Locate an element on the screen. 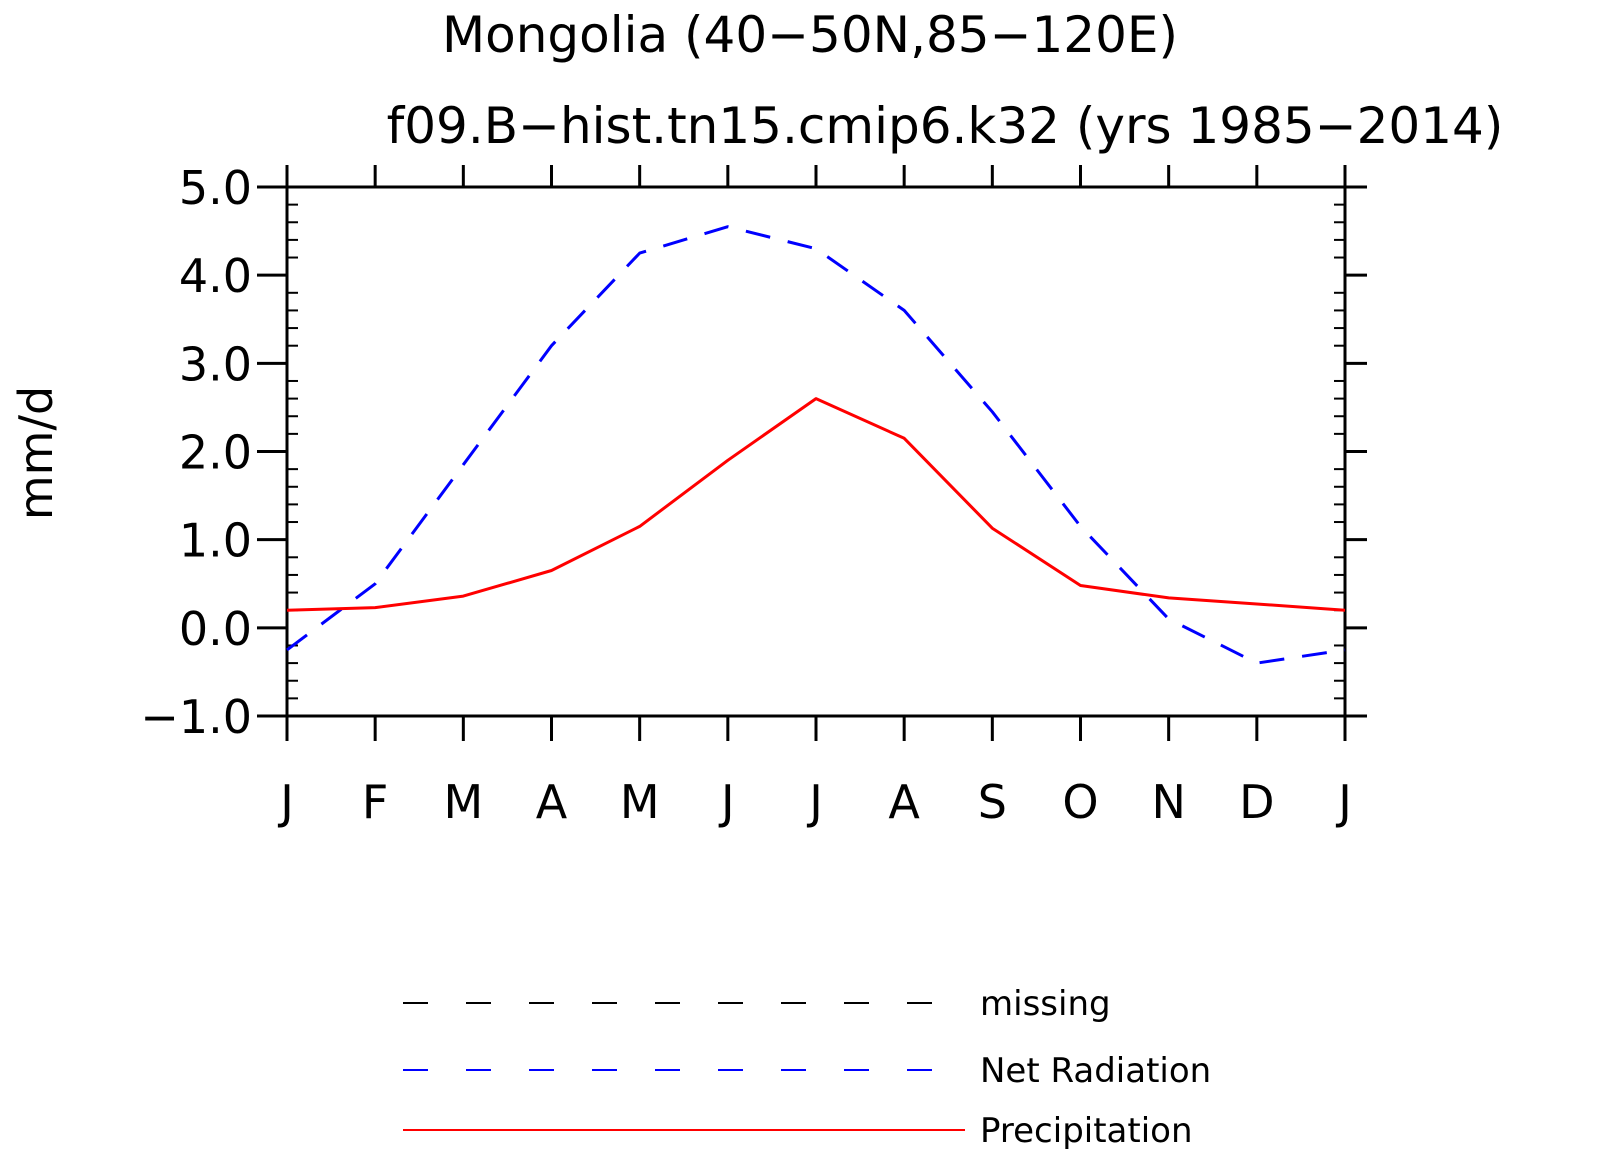 The height and width of the screenshot is (1152, 1618). legend-label-precipitation: Precipitation is located at coordinates (1086, 1131).